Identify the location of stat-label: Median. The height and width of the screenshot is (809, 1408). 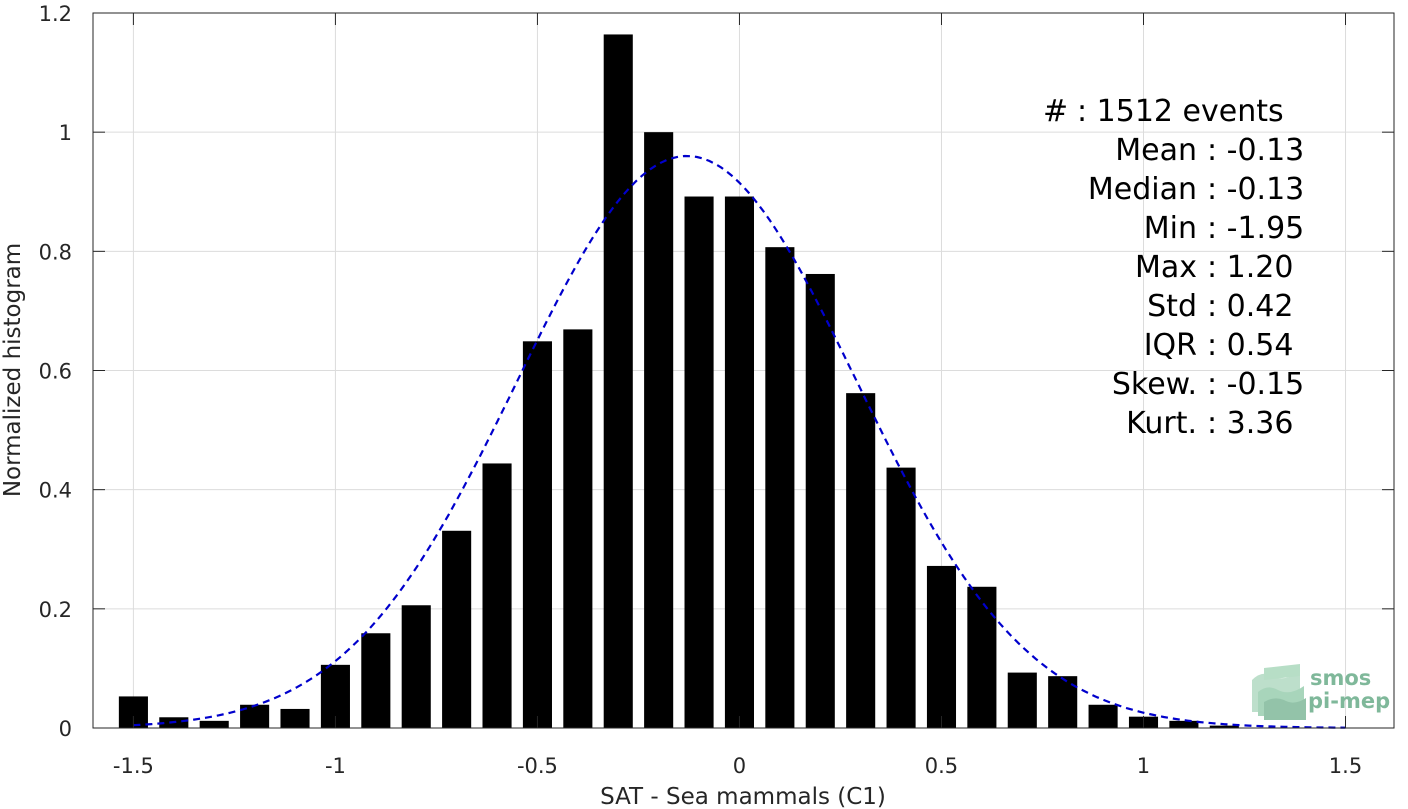
(1142, 189).